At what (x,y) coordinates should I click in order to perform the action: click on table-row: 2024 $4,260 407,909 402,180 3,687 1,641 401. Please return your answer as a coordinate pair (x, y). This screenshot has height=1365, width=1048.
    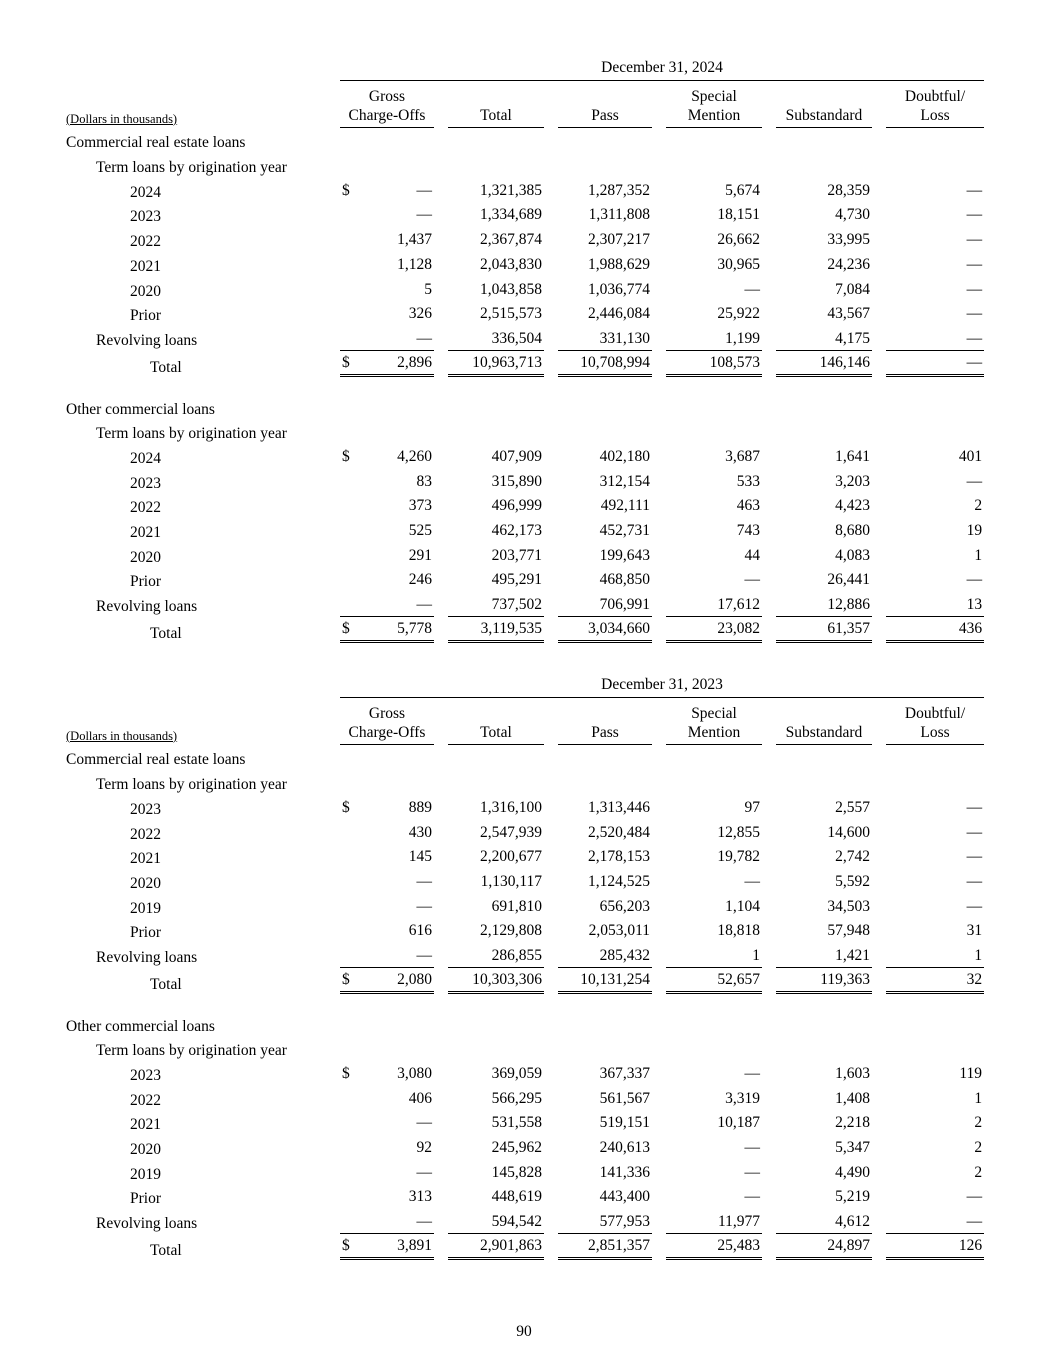
    Looking at the image, I should click on (525, 455).